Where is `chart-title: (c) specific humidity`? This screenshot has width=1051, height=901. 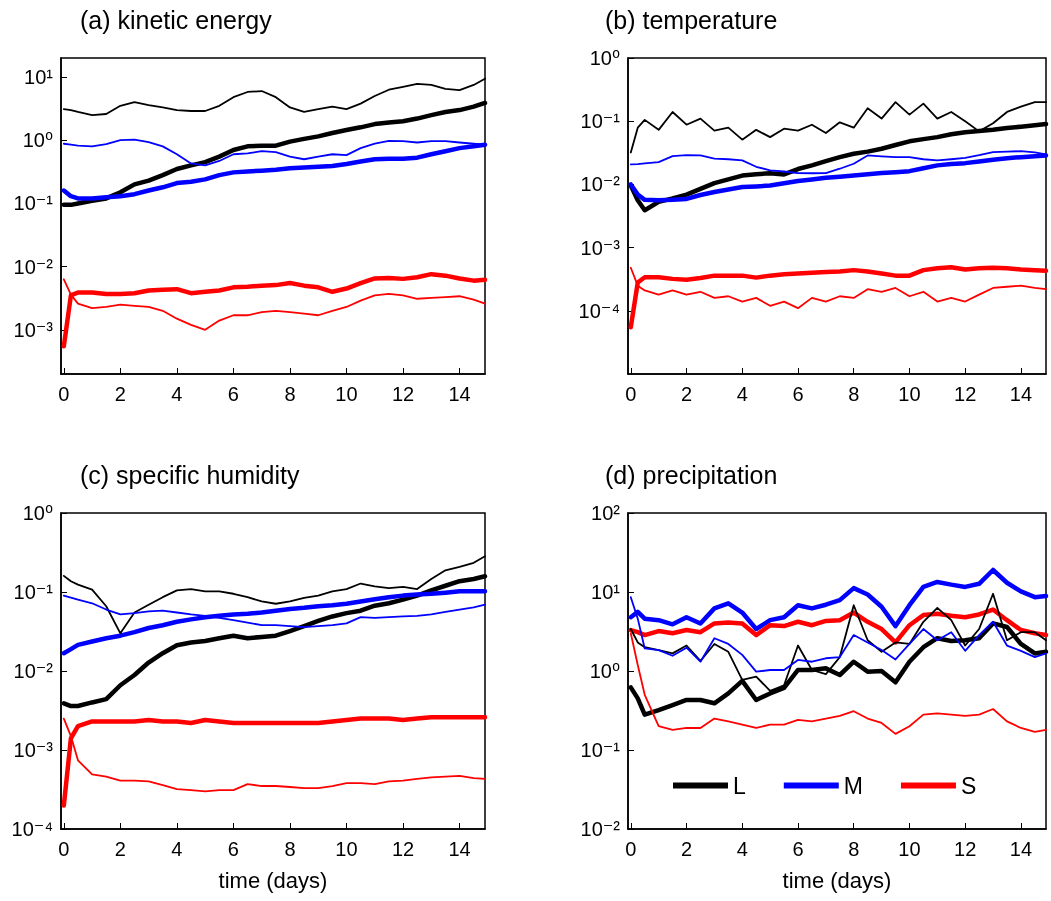 chart-title: (c) specific humidity is located at coordinates (190, 474).